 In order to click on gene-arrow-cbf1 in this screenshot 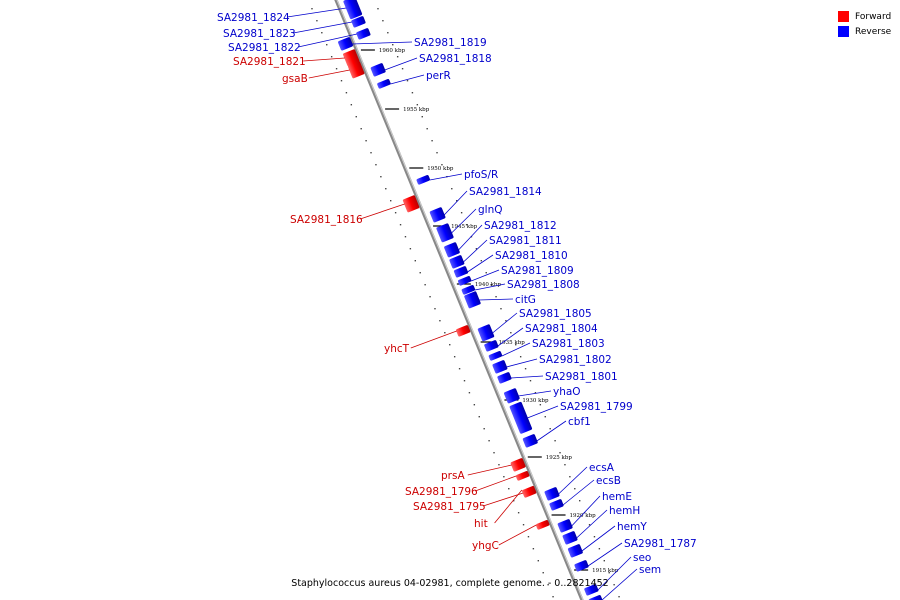, I will do `click(530, 441)`.